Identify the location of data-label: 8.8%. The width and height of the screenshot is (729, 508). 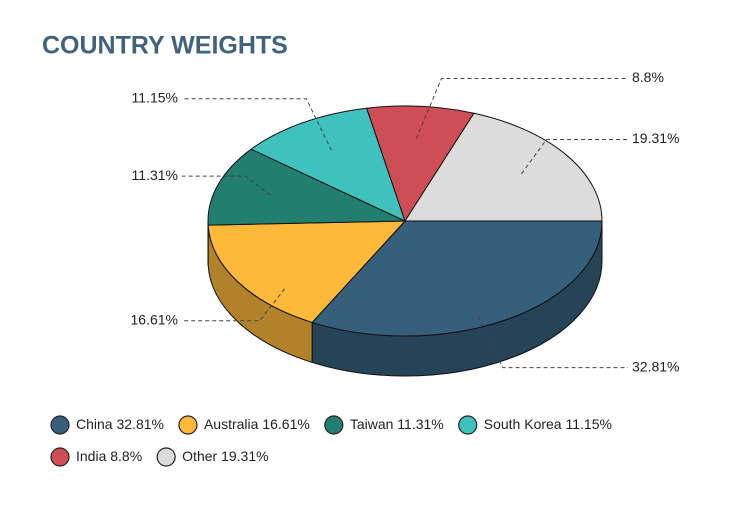
(648, 77).